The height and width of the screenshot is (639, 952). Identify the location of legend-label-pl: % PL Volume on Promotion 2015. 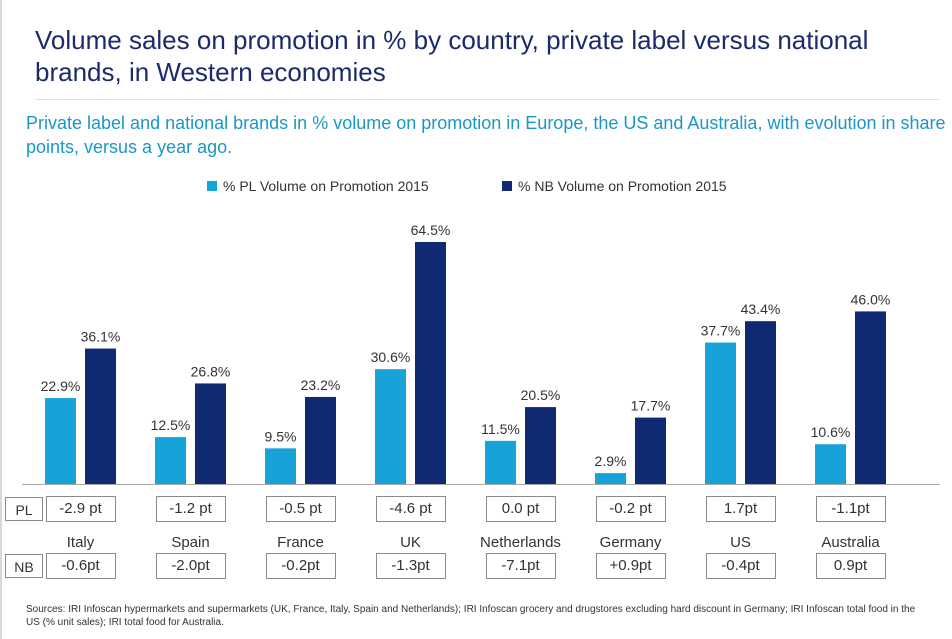
(326, 186).